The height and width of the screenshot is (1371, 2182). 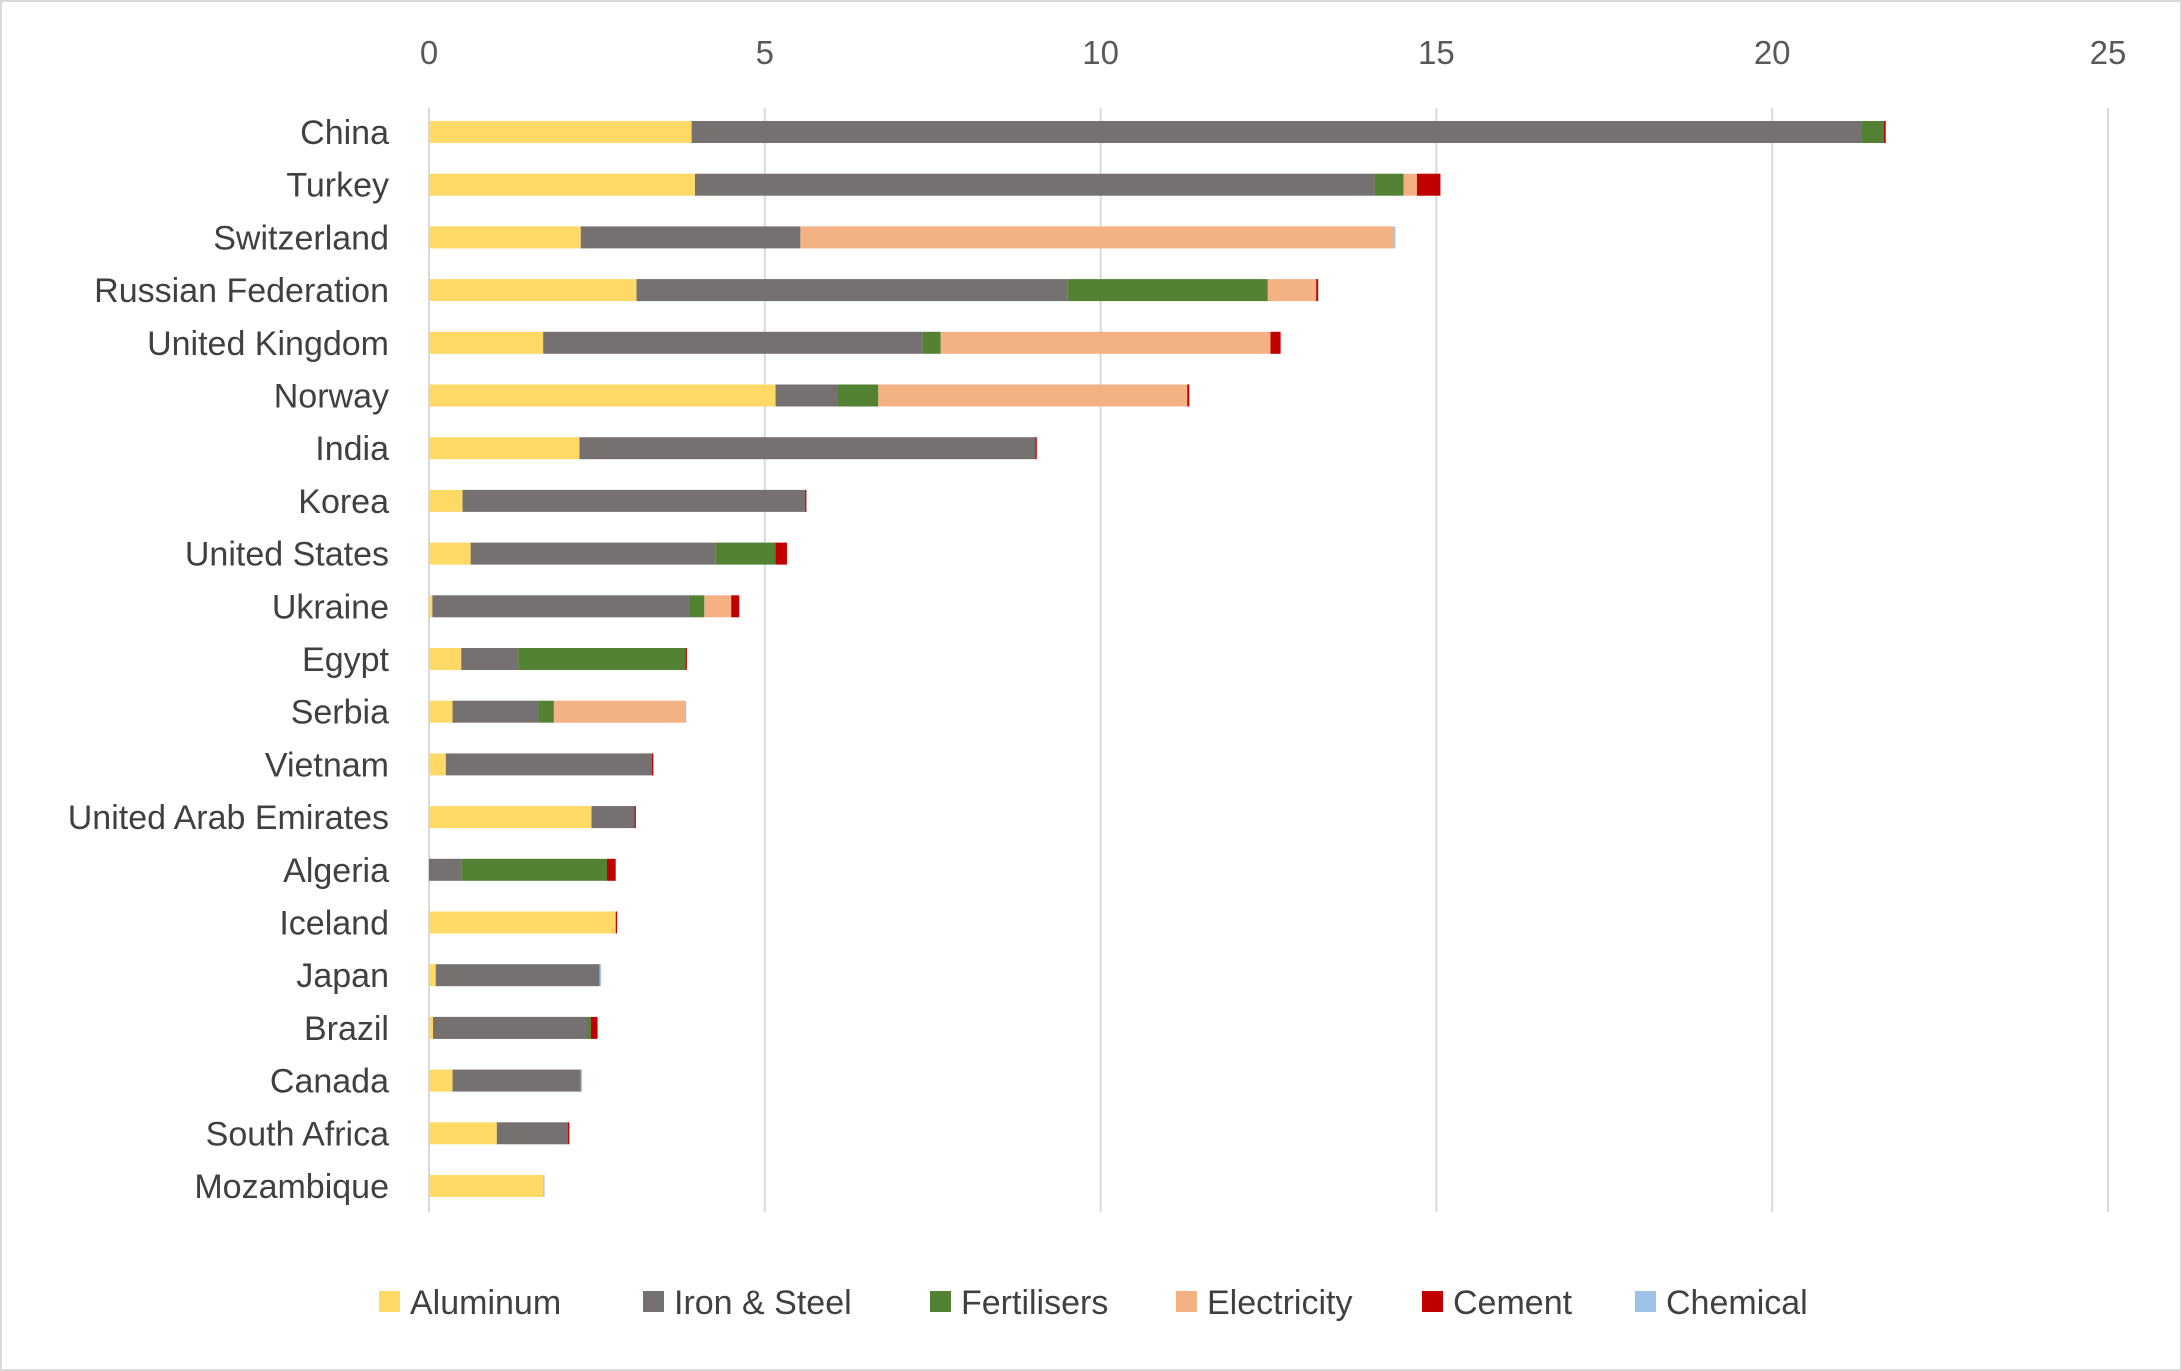 I want to click on category-label: China, so click(x=344, y=133).